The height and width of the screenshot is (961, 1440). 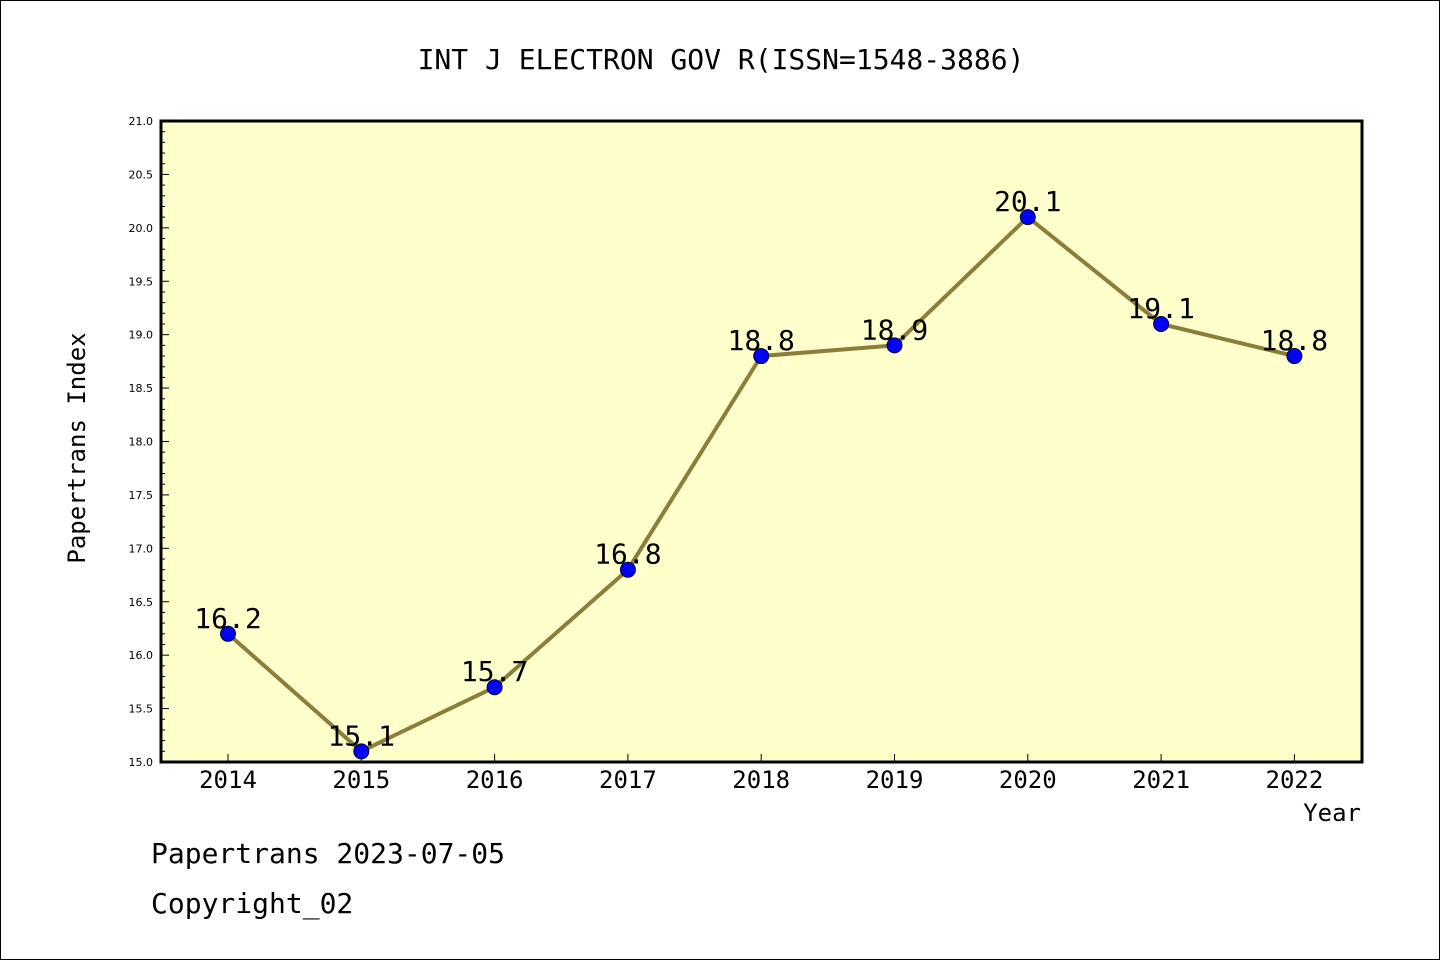 What do you see at coordinates (141, 335) in the screenshot?
I see `y-tick-label: 19.0` at bounding box center [141, 335].